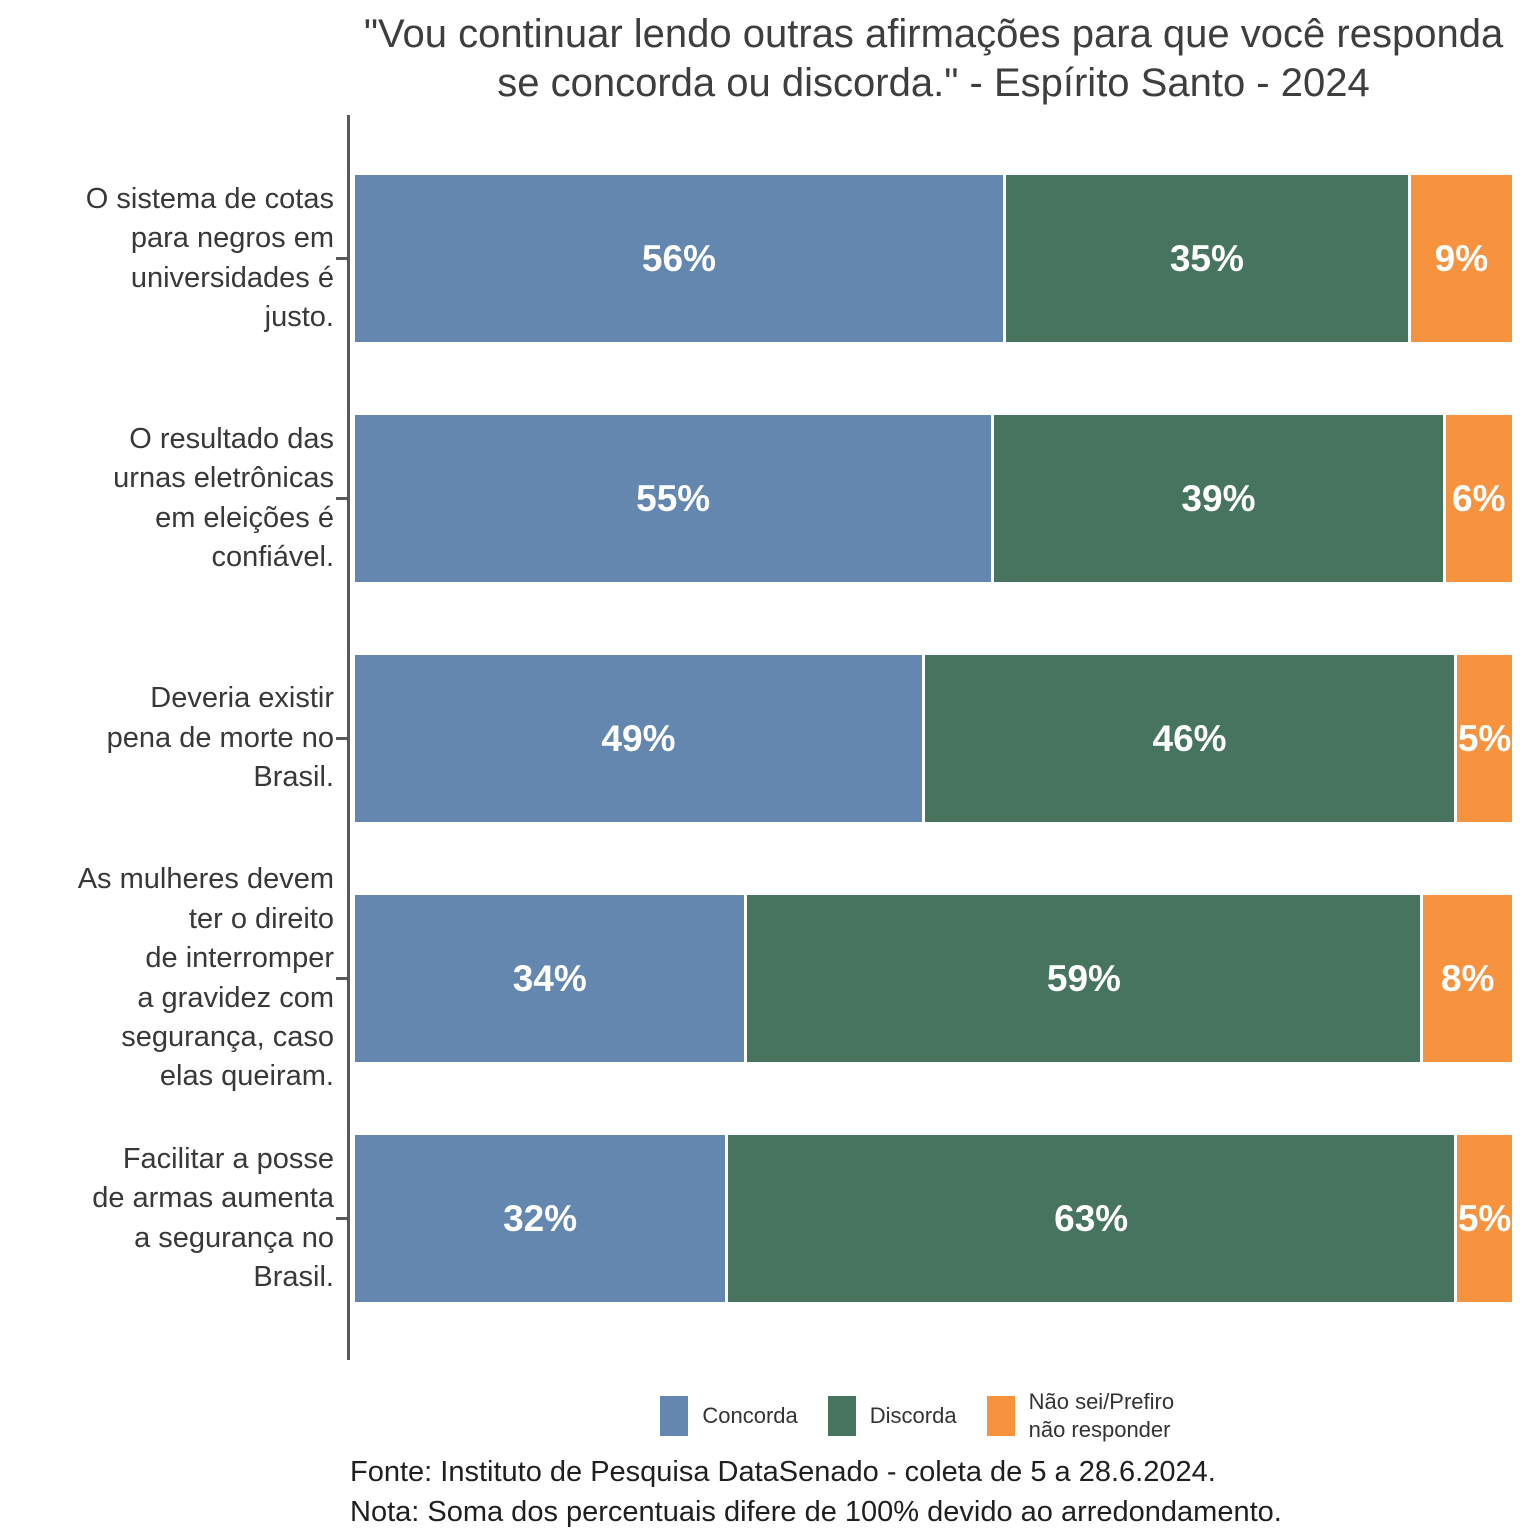 Image resolution: width=1536 pixels, height=1536 pixels. I want to click on bar-value-label: 39%, so click(1218, 498).